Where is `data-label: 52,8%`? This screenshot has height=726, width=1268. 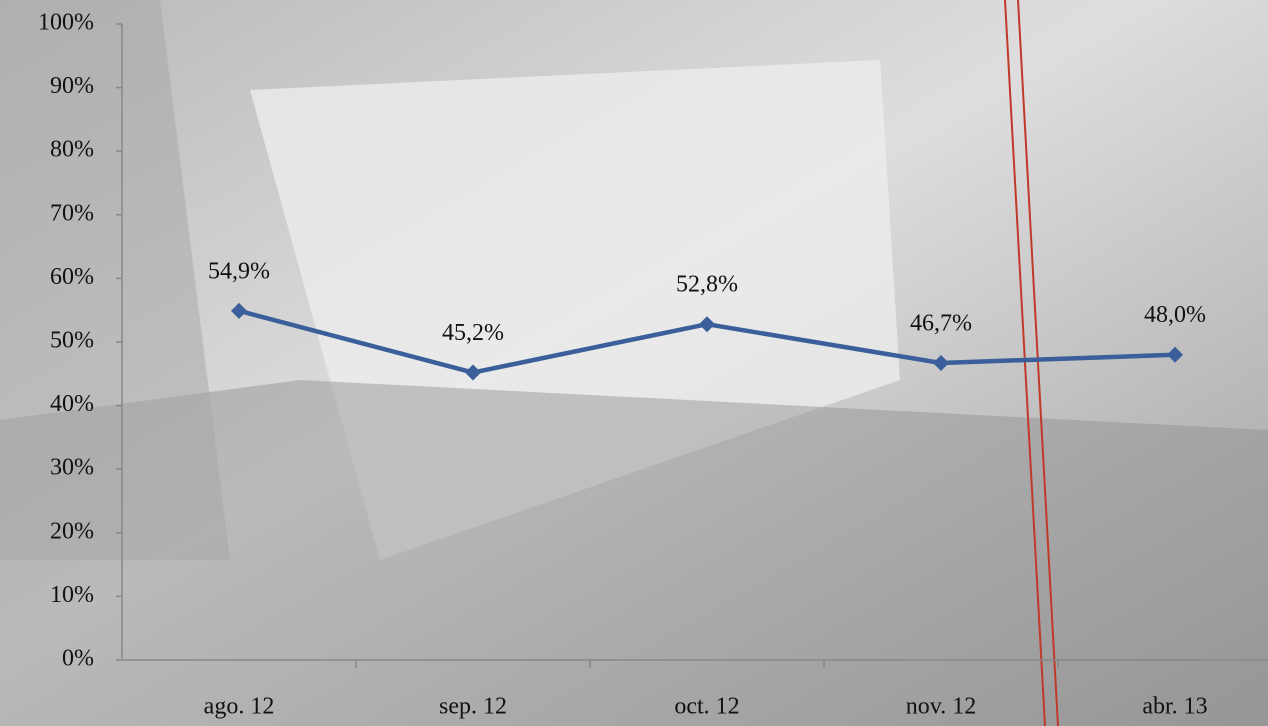 data-label: 52,8% is located at coordinates (707, 285).